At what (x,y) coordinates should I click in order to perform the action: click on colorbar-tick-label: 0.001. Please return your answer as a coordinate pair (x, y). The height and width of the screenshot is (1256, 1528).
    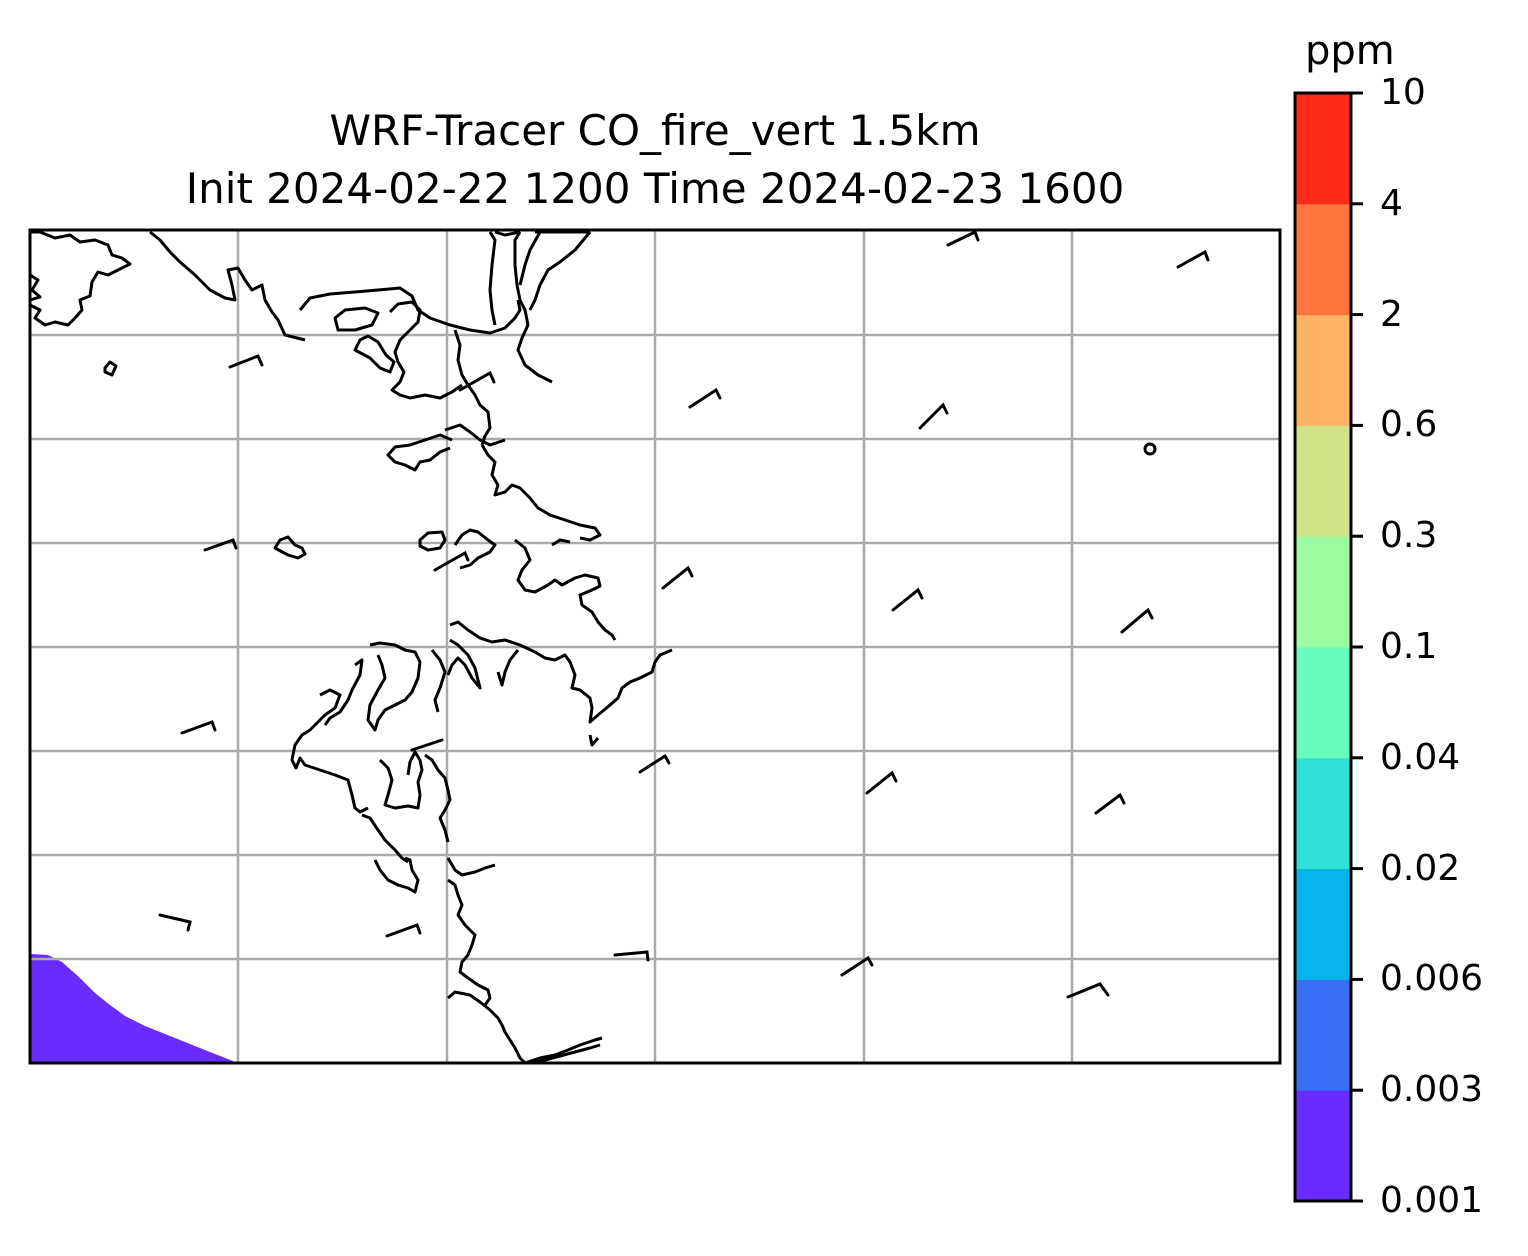
    Looking at the image, I should click on (1432, 1200).